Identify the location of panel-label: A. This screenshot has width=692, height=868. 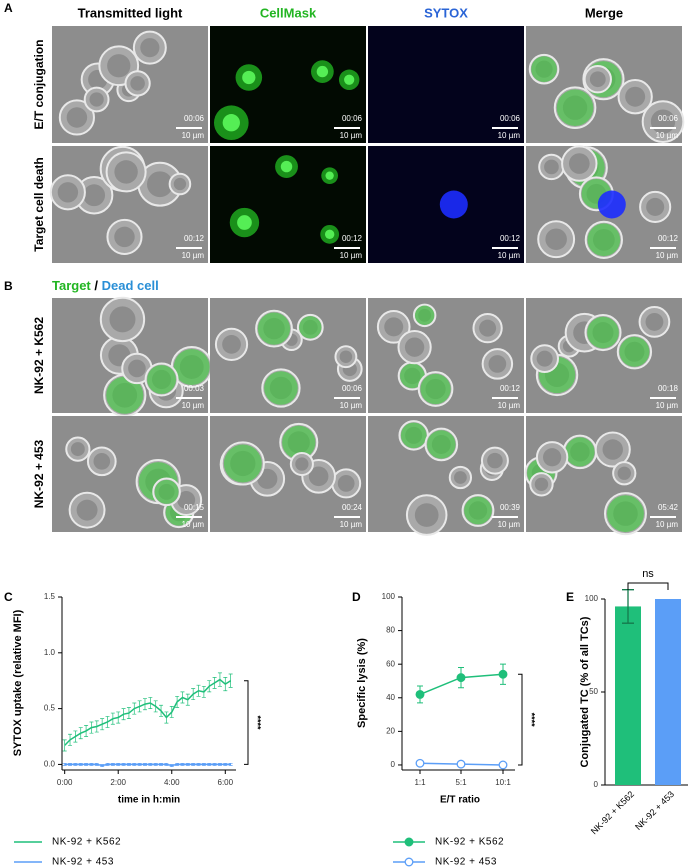
(8, 8).